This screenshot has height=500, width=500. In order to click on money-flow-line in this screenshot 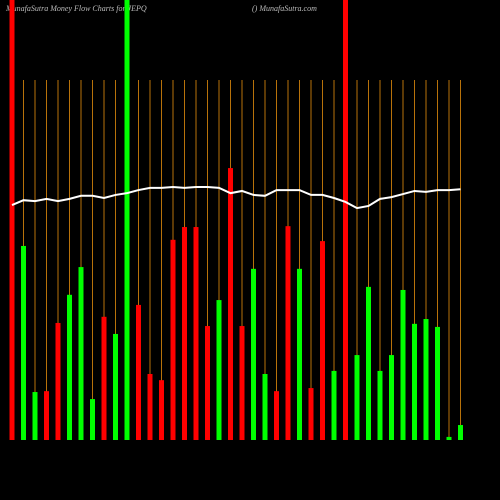, I will do `click(236, 197)`.